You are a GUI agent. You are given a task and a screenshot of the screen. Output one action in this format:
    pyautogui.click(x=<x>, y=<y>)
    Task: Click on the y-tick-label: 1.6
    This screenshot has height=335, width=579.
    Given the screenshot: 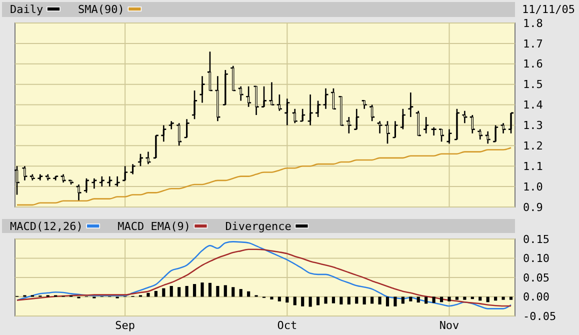 What is the action you would take?
    pyautogui.click(x=533, y=64)
    